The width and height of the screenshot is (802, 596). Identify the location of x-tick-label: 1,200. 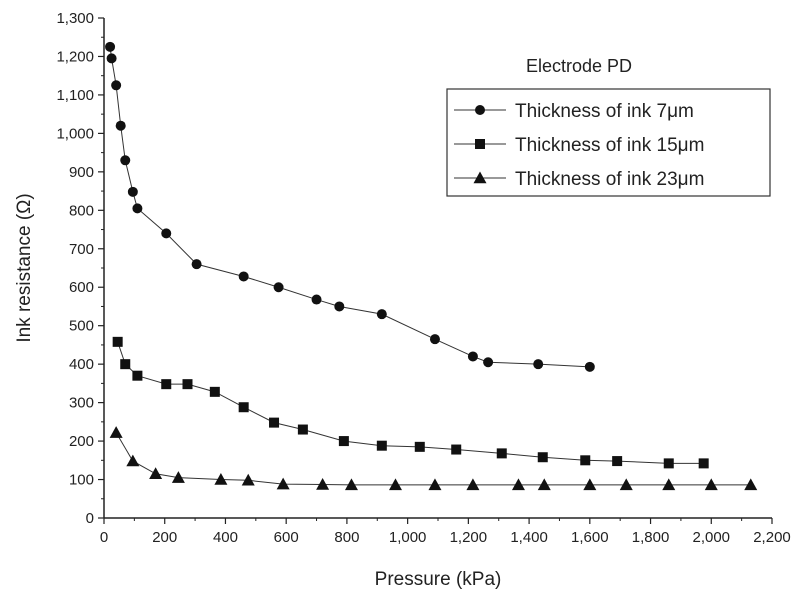
(469, 537).